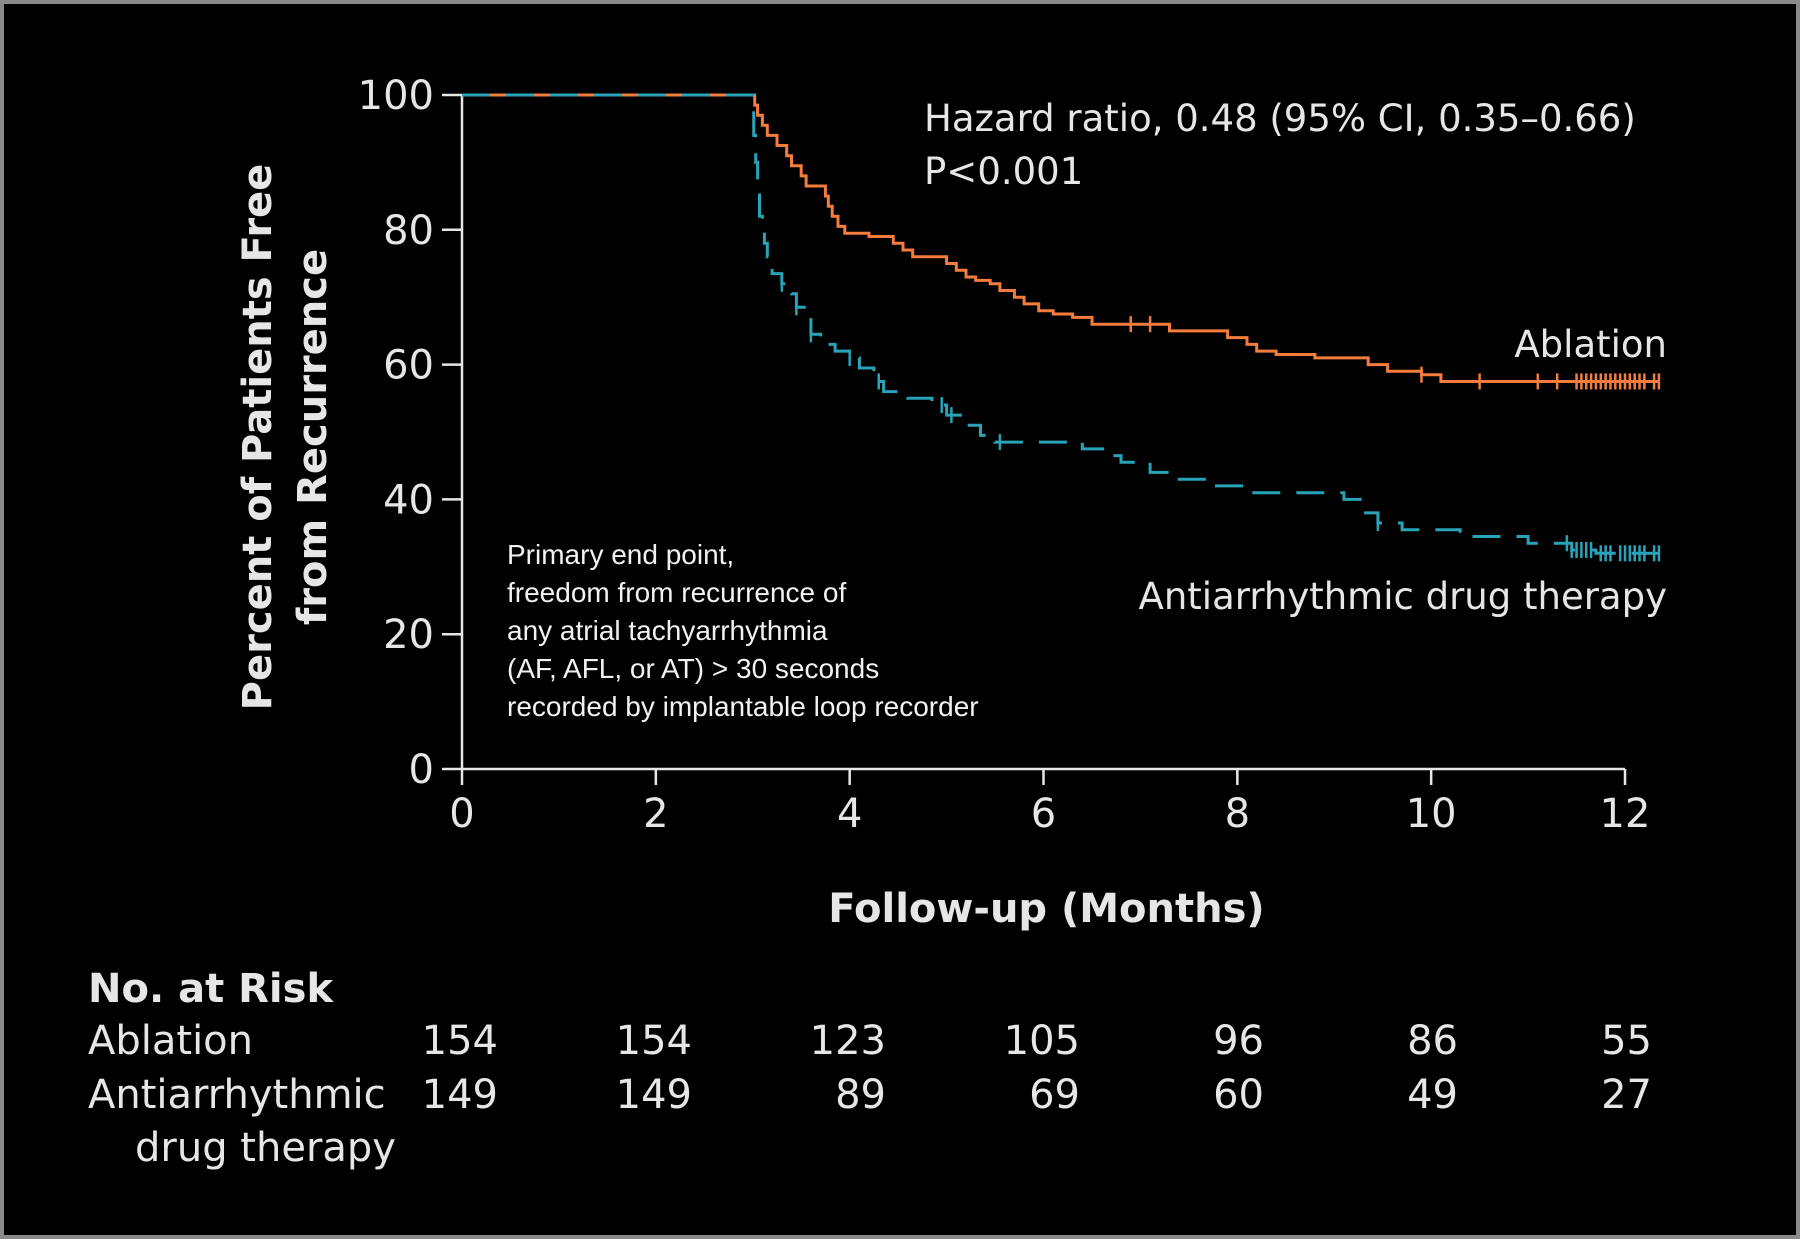  Describe the element at coordinates (1042, 1041) in the screenshot. I see `risk-value: 105` at that location.